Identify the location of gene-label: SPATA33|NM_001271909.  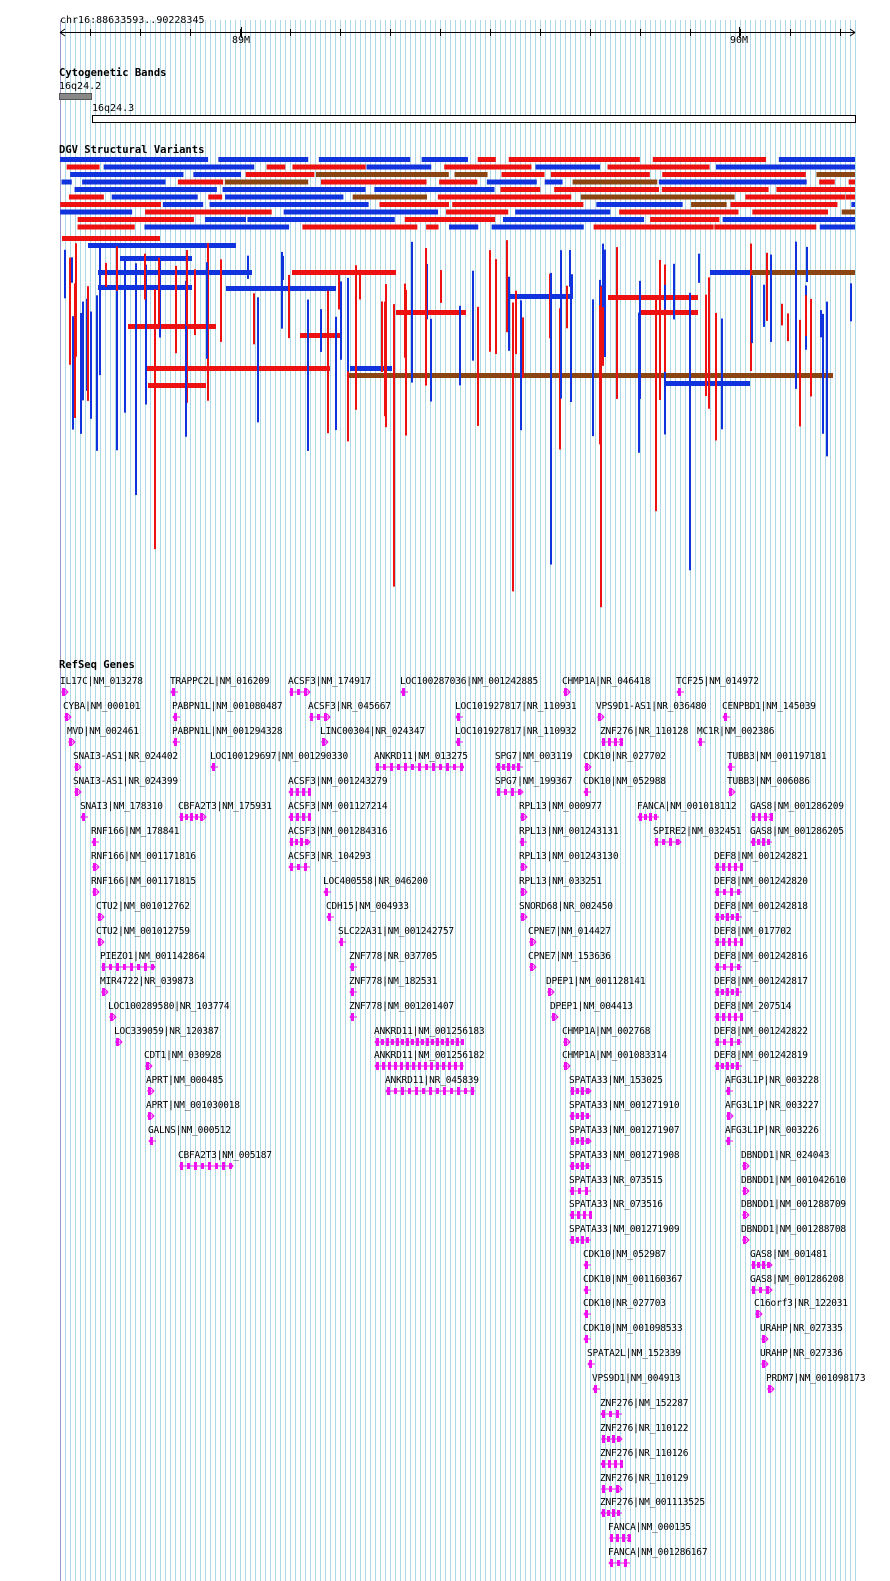
(624, 1229).